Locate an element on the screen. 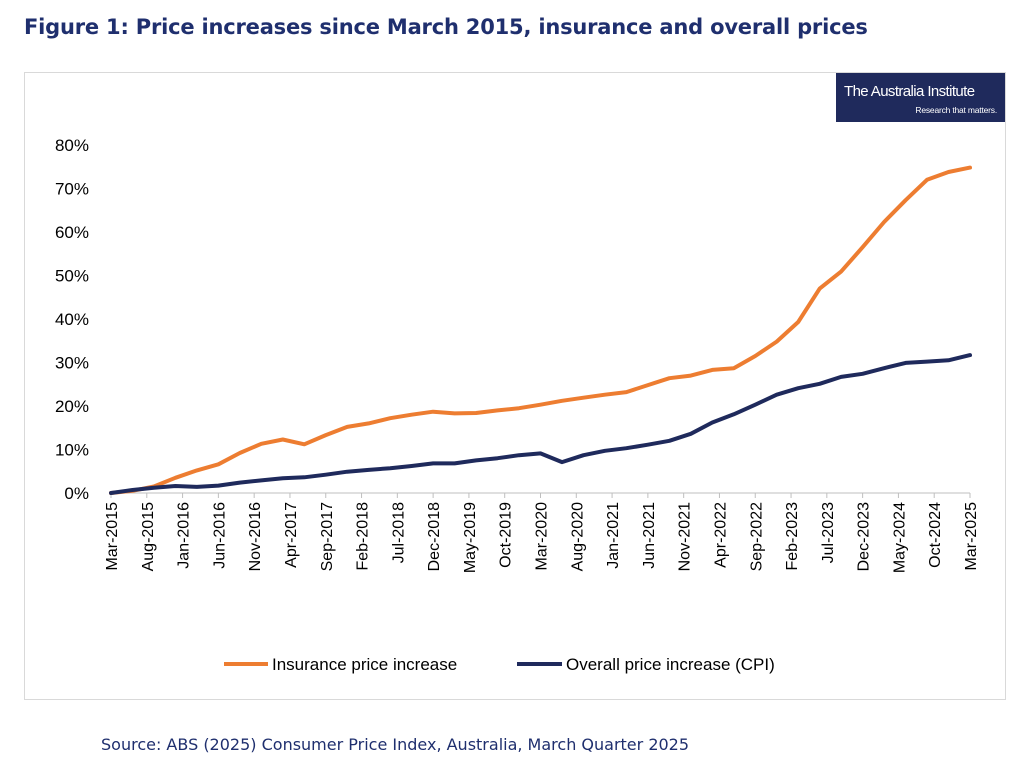 This screenshot has width=1024, height=771. x-tick-label: Nov-2021 is located at coordinates (685, 536).